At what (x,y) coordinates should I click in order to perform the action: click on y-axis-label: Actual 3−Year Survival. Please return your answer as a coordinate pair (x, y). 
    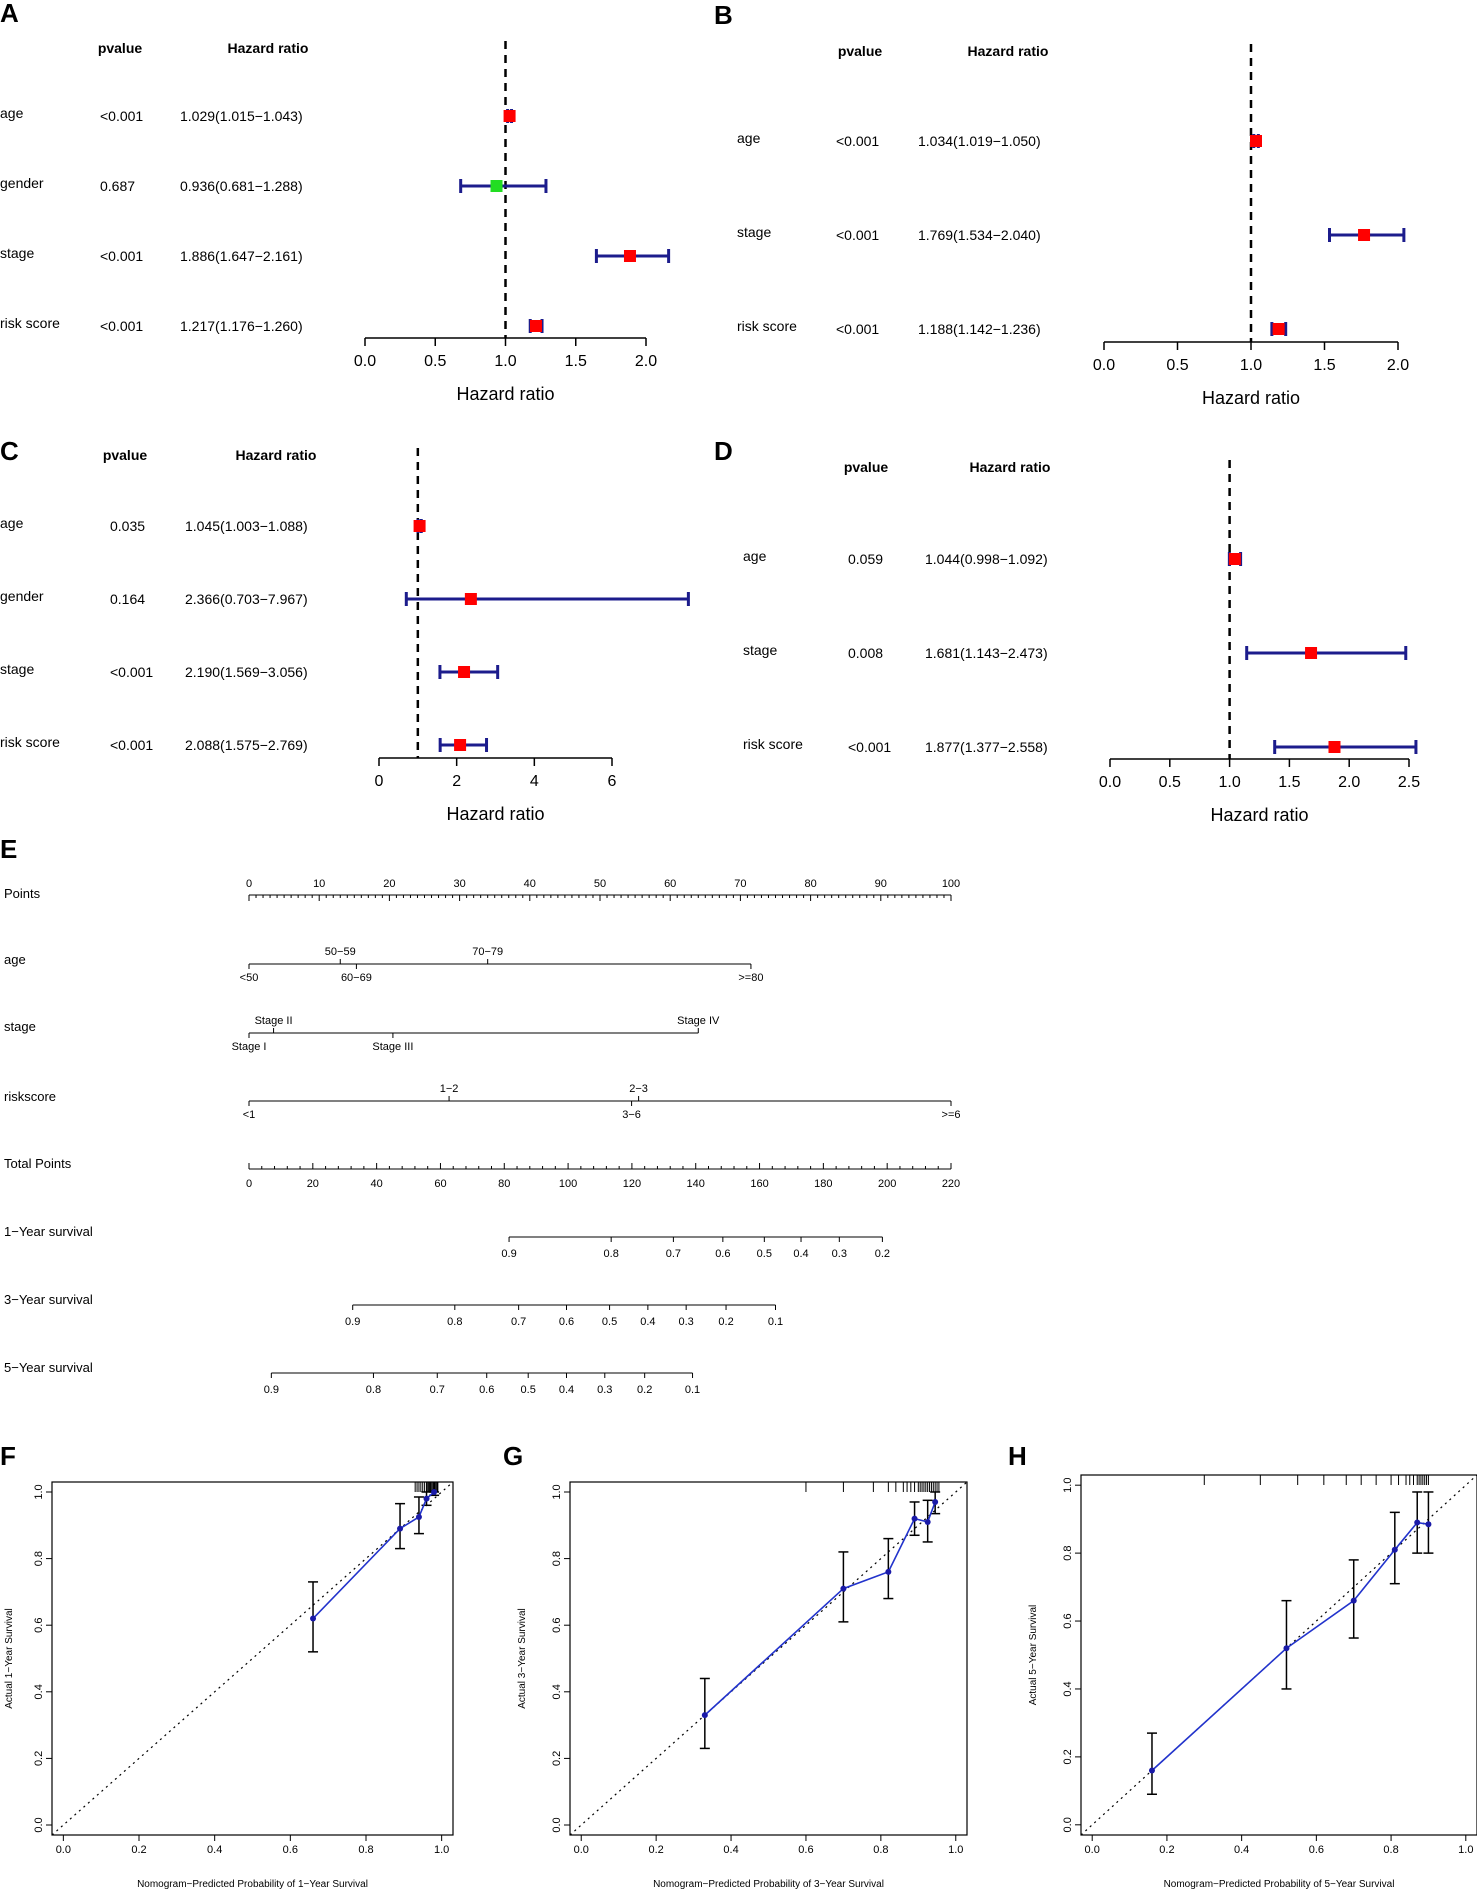
    Looking at the image, I should click on (522, 1658).